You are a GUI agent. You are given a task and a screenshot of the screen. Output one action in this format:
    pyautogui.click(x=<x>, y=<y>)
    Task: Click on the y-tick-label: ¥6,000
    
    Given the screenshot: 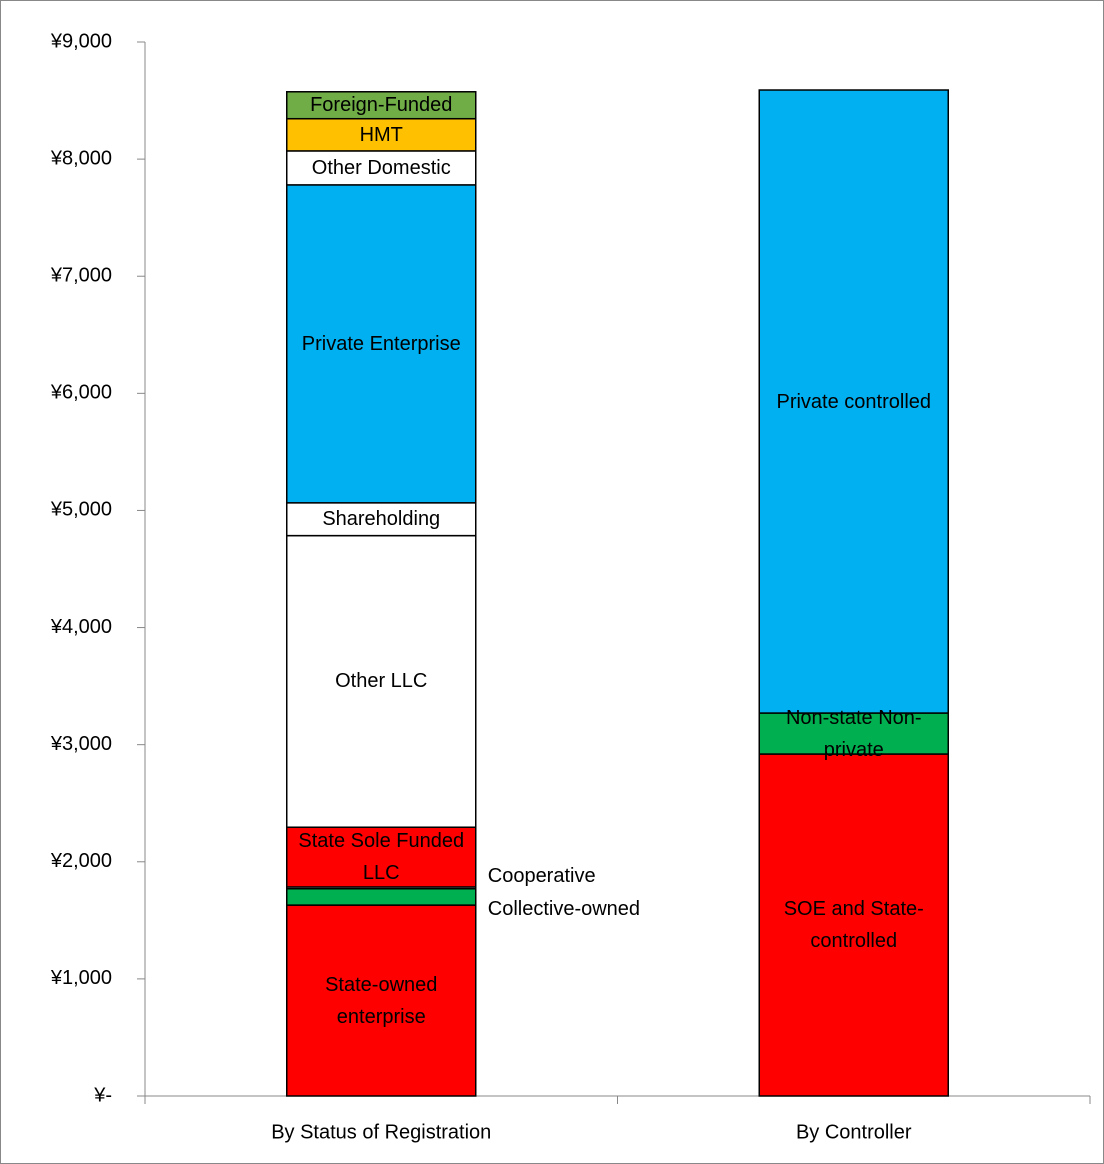 What is the action you would take?
    pyautogui.click(x=81, y=393)
    